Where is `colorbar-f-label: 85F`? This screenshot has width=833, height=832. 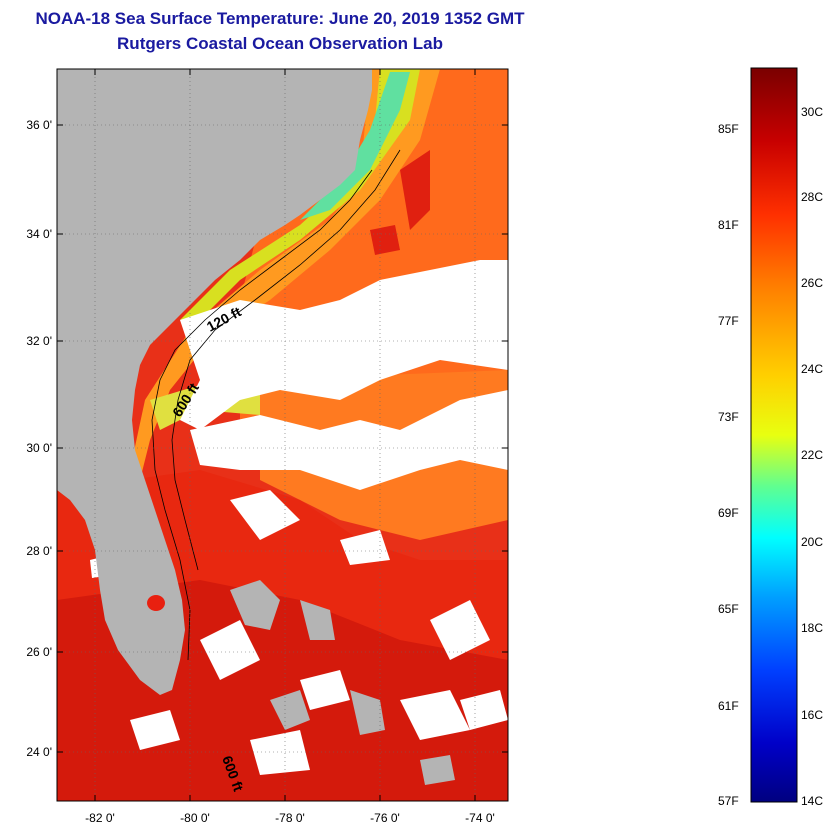
colorbar-f-label: 85F is located at coordinates (728, 129).